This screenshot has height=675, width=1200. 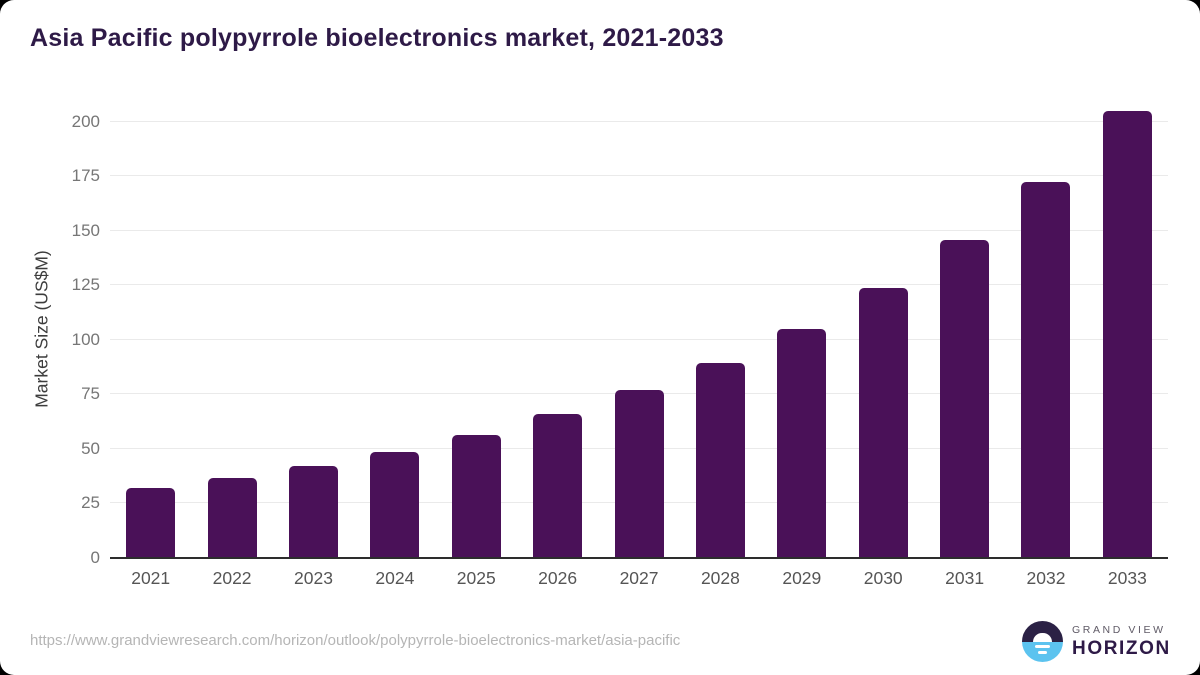 I want to click on x-tick-label: 2024, so click(x=395, y=578).